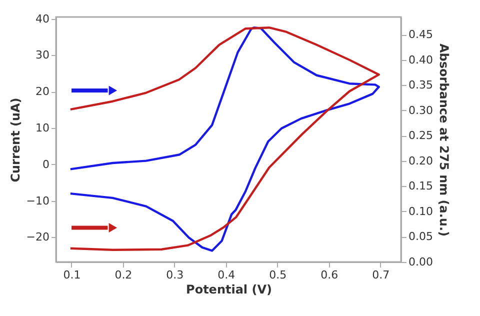  Describe the element at coordinates (420, 59) in the screenshot. I see `y2-tick-label: 0.40` at that location.